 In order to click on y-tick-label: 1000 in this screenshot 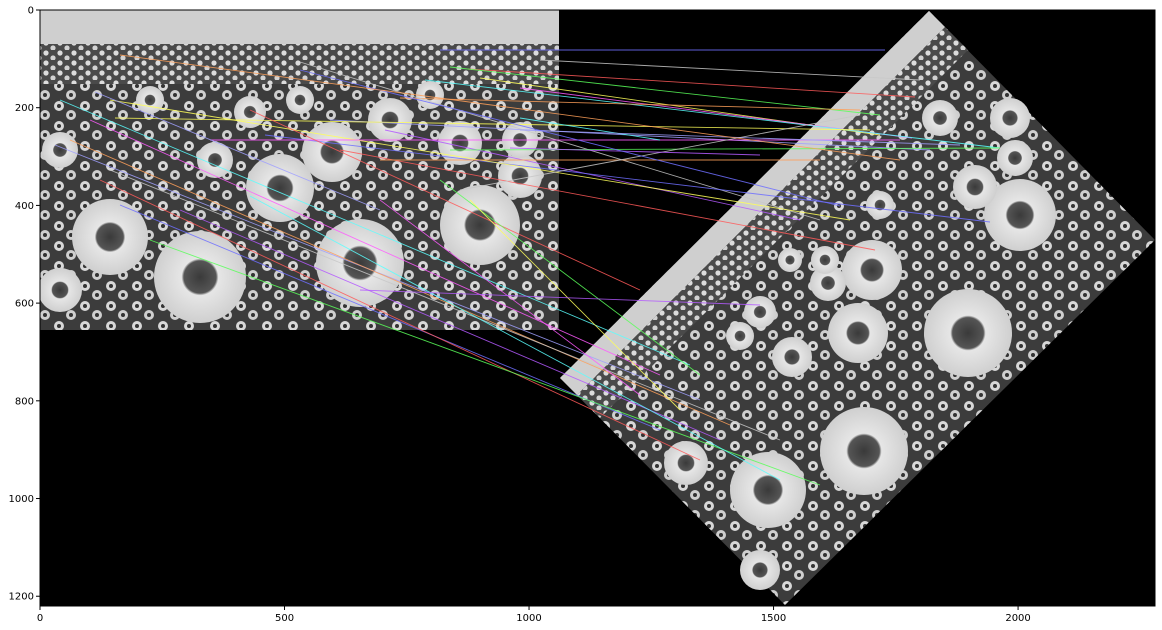, I will do `click(21, 499)`.